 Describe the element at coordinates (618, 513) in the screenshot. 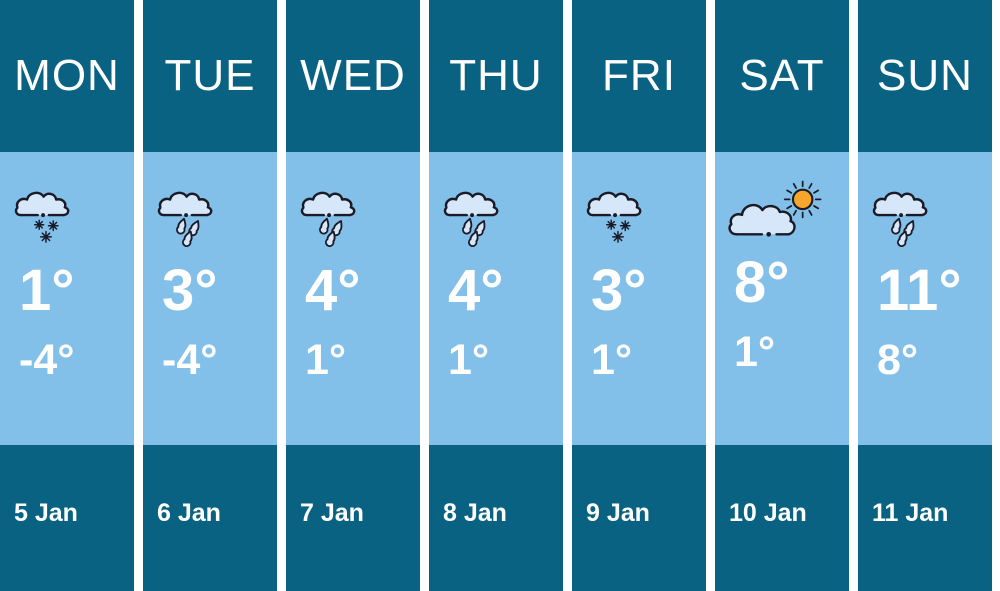

I see `date-label: 9 Jan` at that location.